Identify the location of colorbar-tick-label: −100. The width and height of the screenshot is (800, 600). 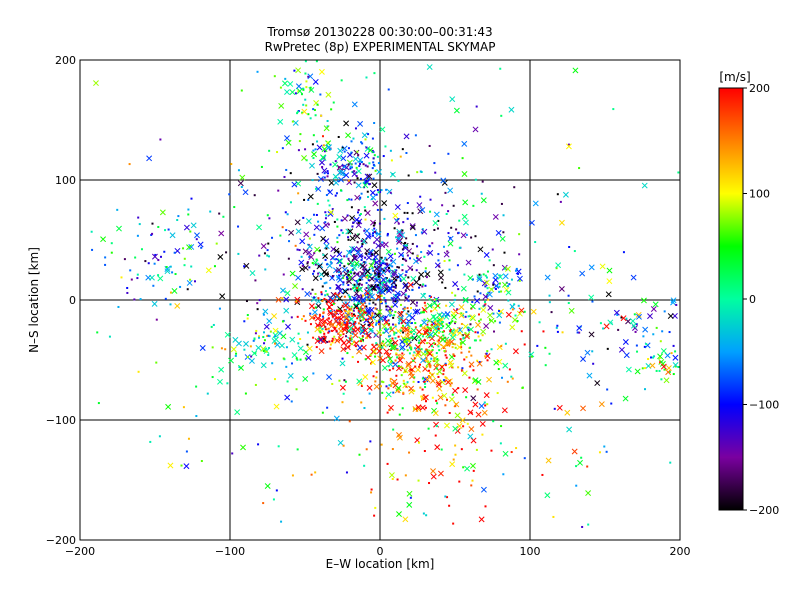
(764, 405).